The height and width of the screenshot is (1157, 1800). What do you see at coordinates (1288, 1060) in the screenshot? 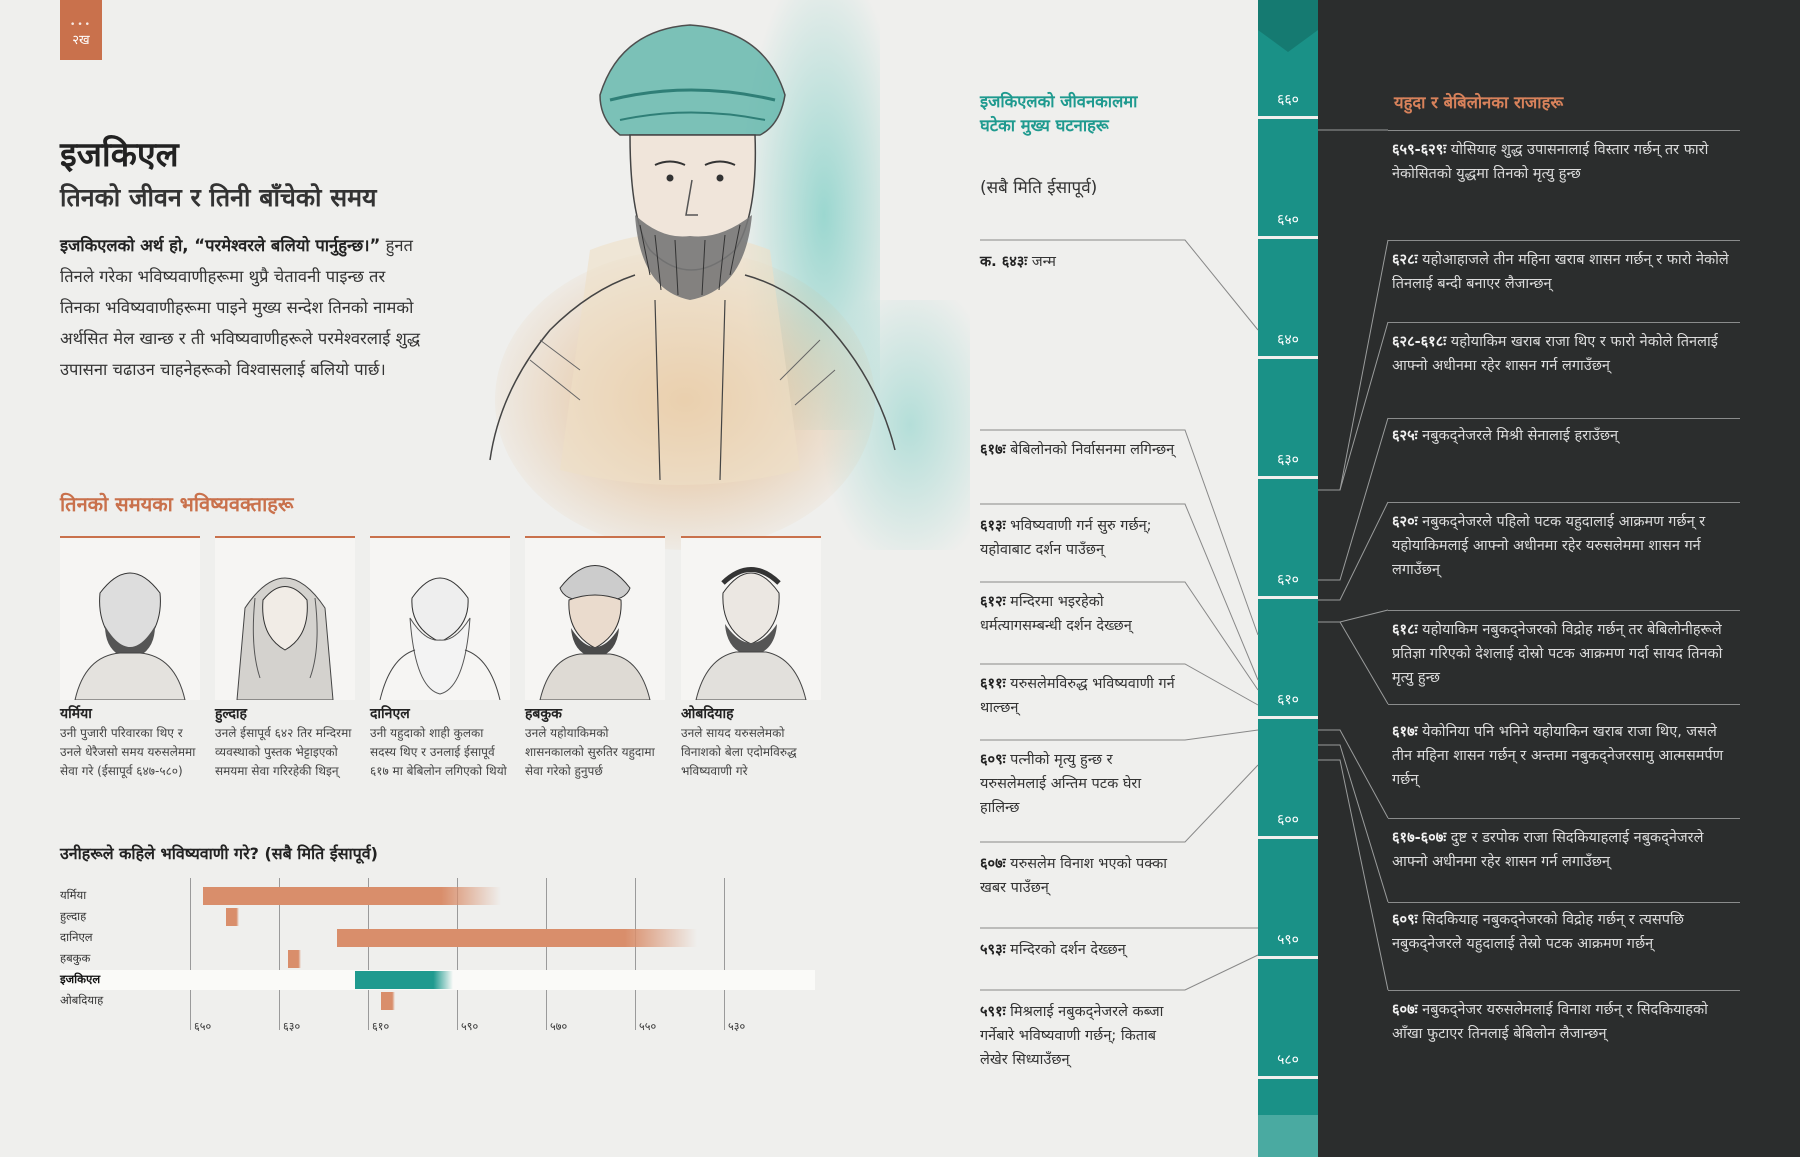
I see `ruler-label: ५८०` at bounding box center [1288, 1060].